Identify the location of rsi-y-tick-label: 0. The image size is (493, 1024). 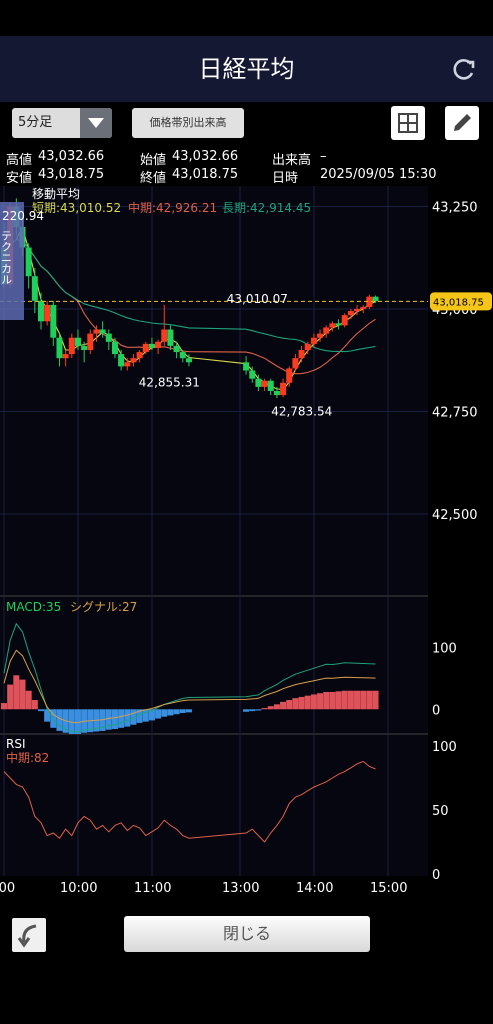
(436, 875).